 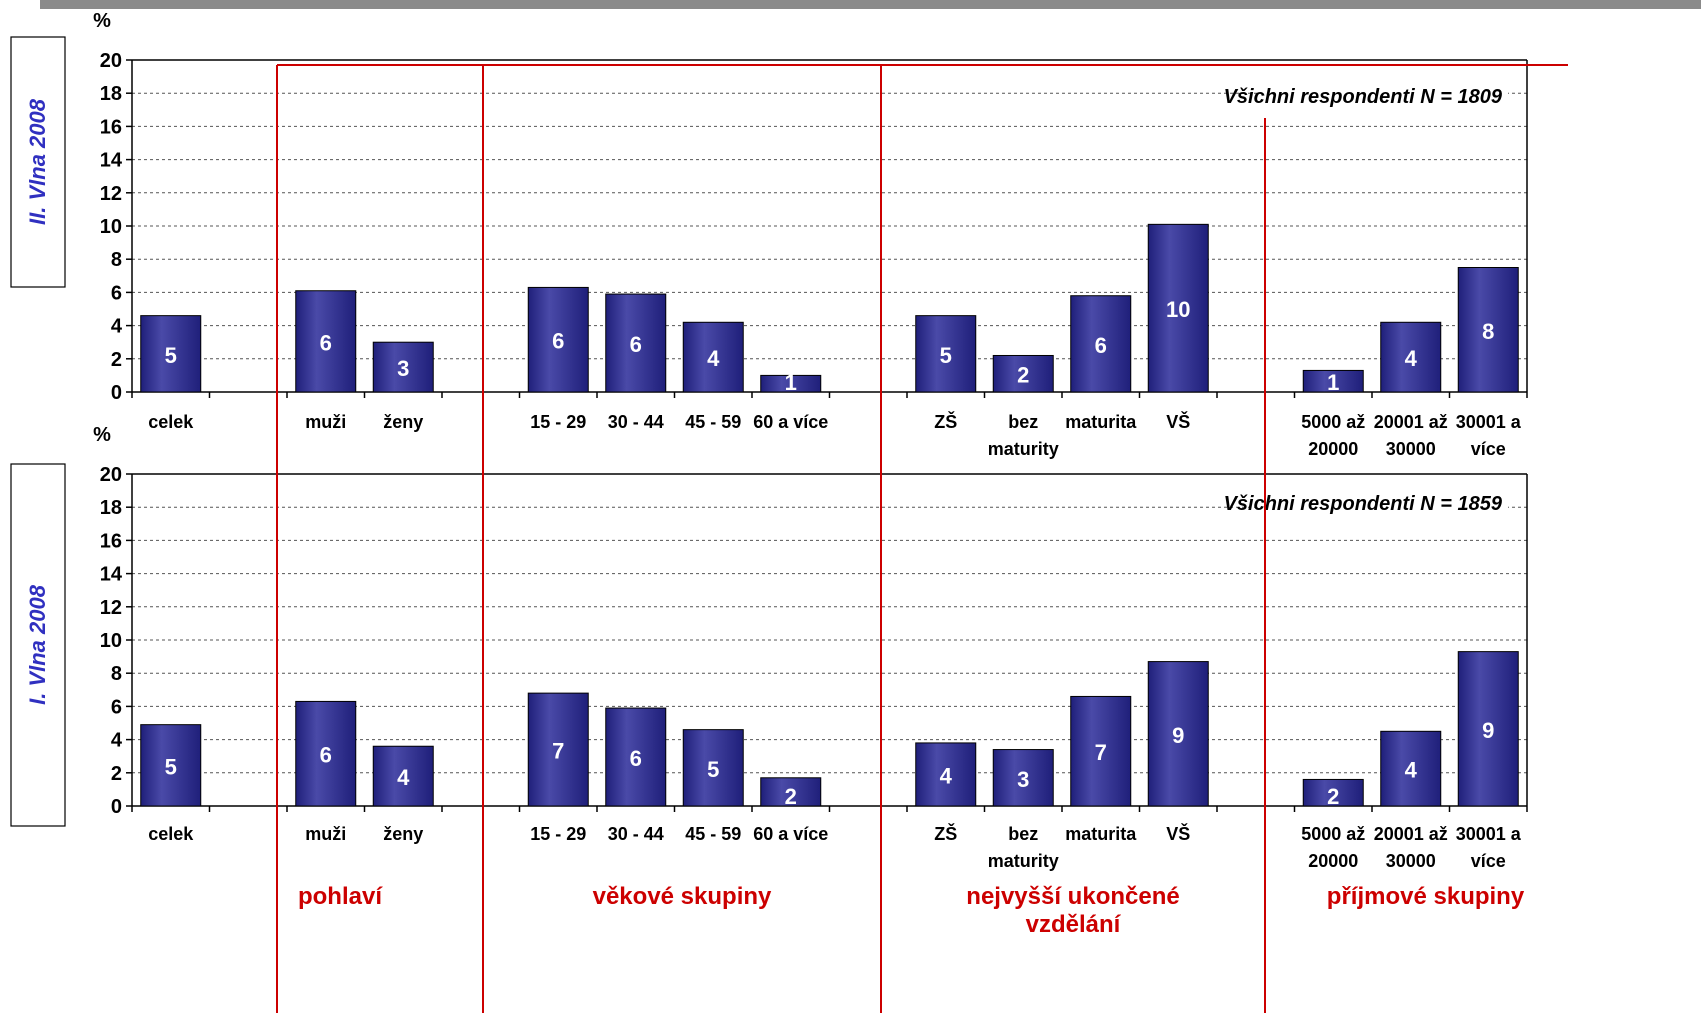 What do you see at coordinates (117, 327) in the screenshot?
I see `y-tick-label: 4` at bounding box center [117, 327].